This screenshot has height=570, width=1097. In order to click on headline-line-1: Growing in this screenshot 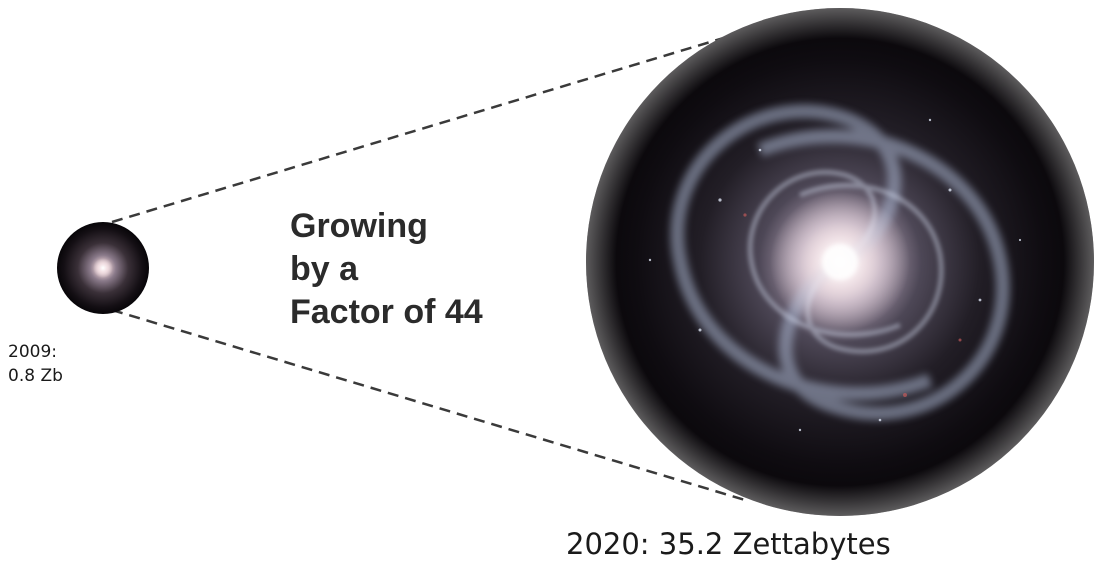, I will do `click(359, 226)`.